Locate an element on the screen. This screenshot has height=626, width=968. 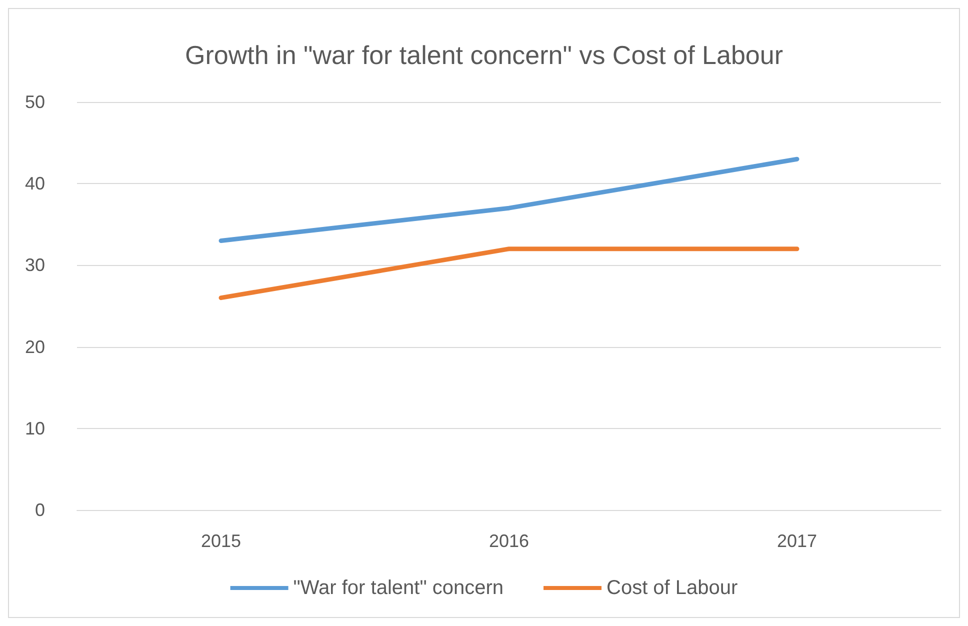
y-tick-label: 40 is located at coordinates (34, 184).